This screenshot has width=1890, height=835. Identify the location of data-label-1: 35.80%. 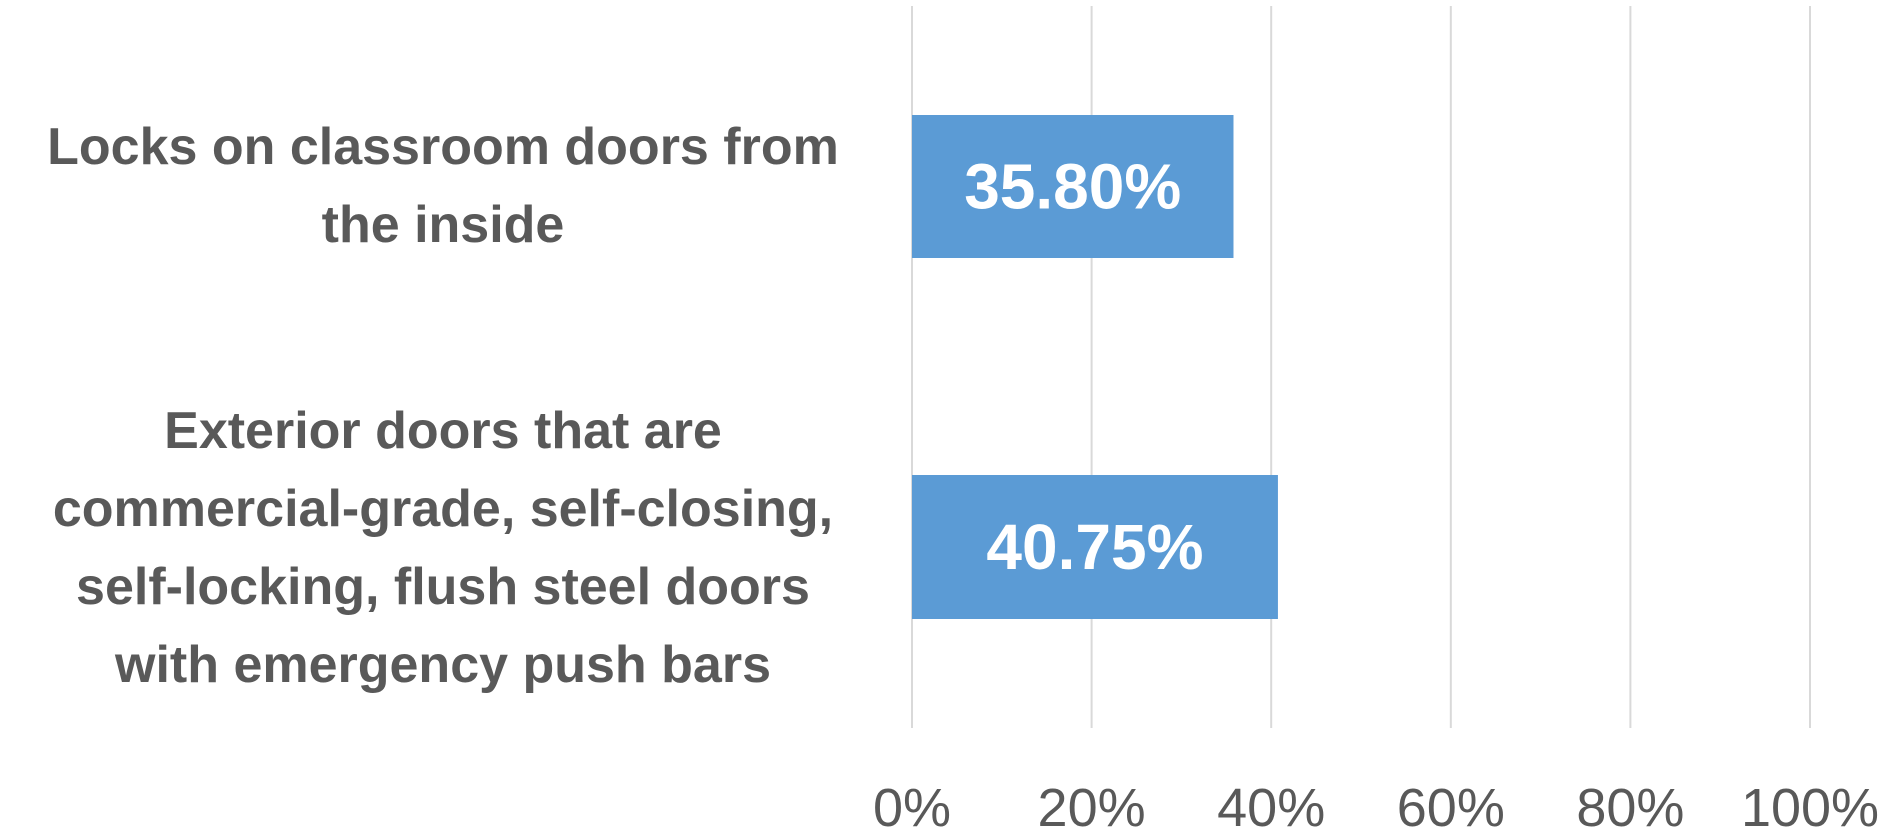
(1072, 187).